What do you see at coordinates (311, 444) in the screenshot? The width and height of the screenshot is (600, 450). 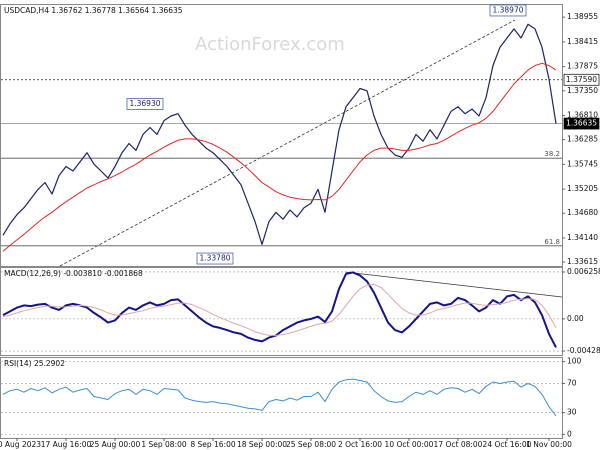 I see `x-tick-label: 25 Sep 08:00` at bounding box center [311, 444].